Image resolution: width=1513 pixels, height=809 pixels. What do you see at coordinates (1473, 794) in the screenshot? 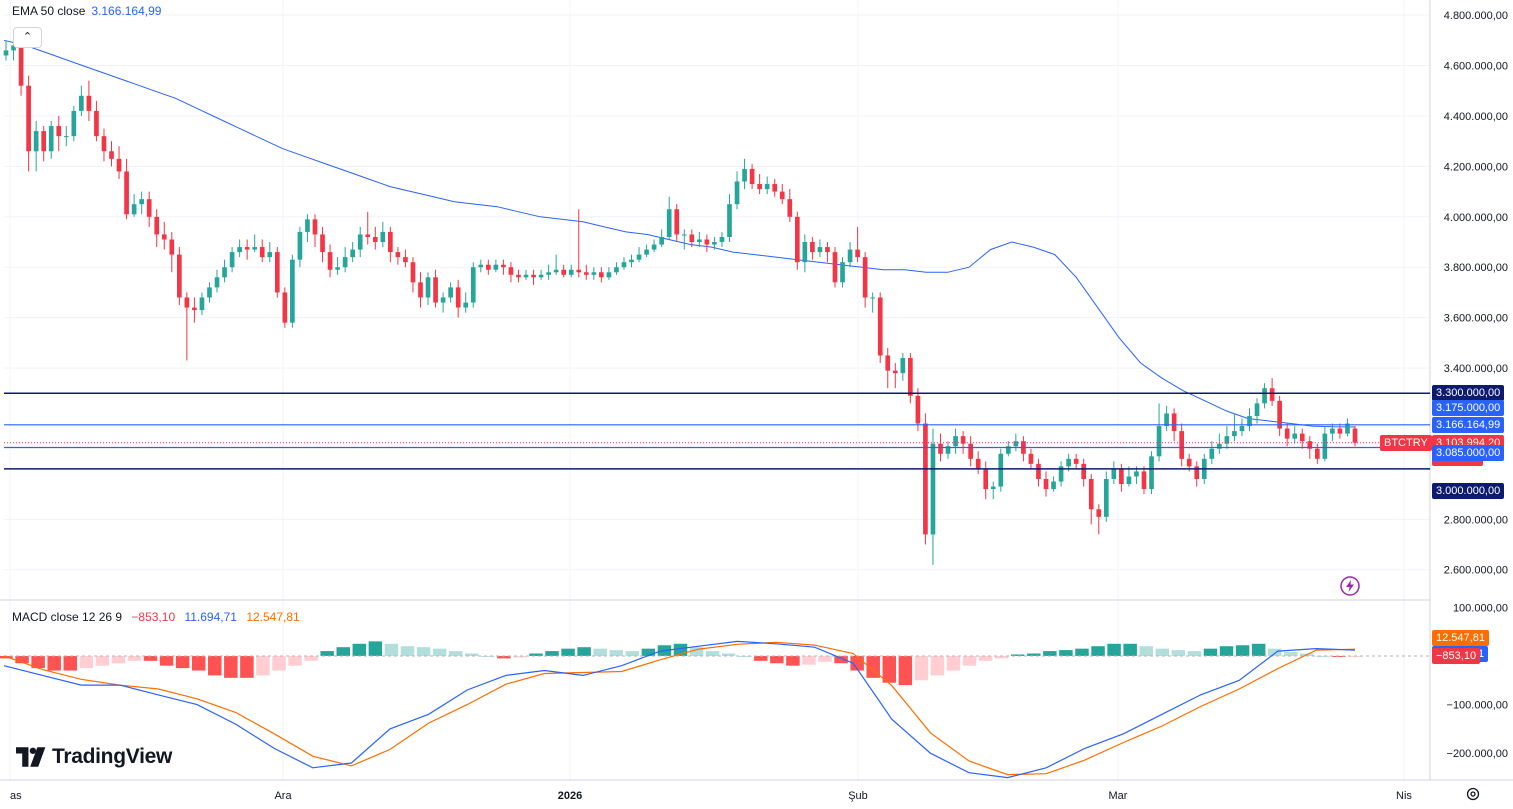
I see `settings-gear-icon` at bounding box center [1473, 794].